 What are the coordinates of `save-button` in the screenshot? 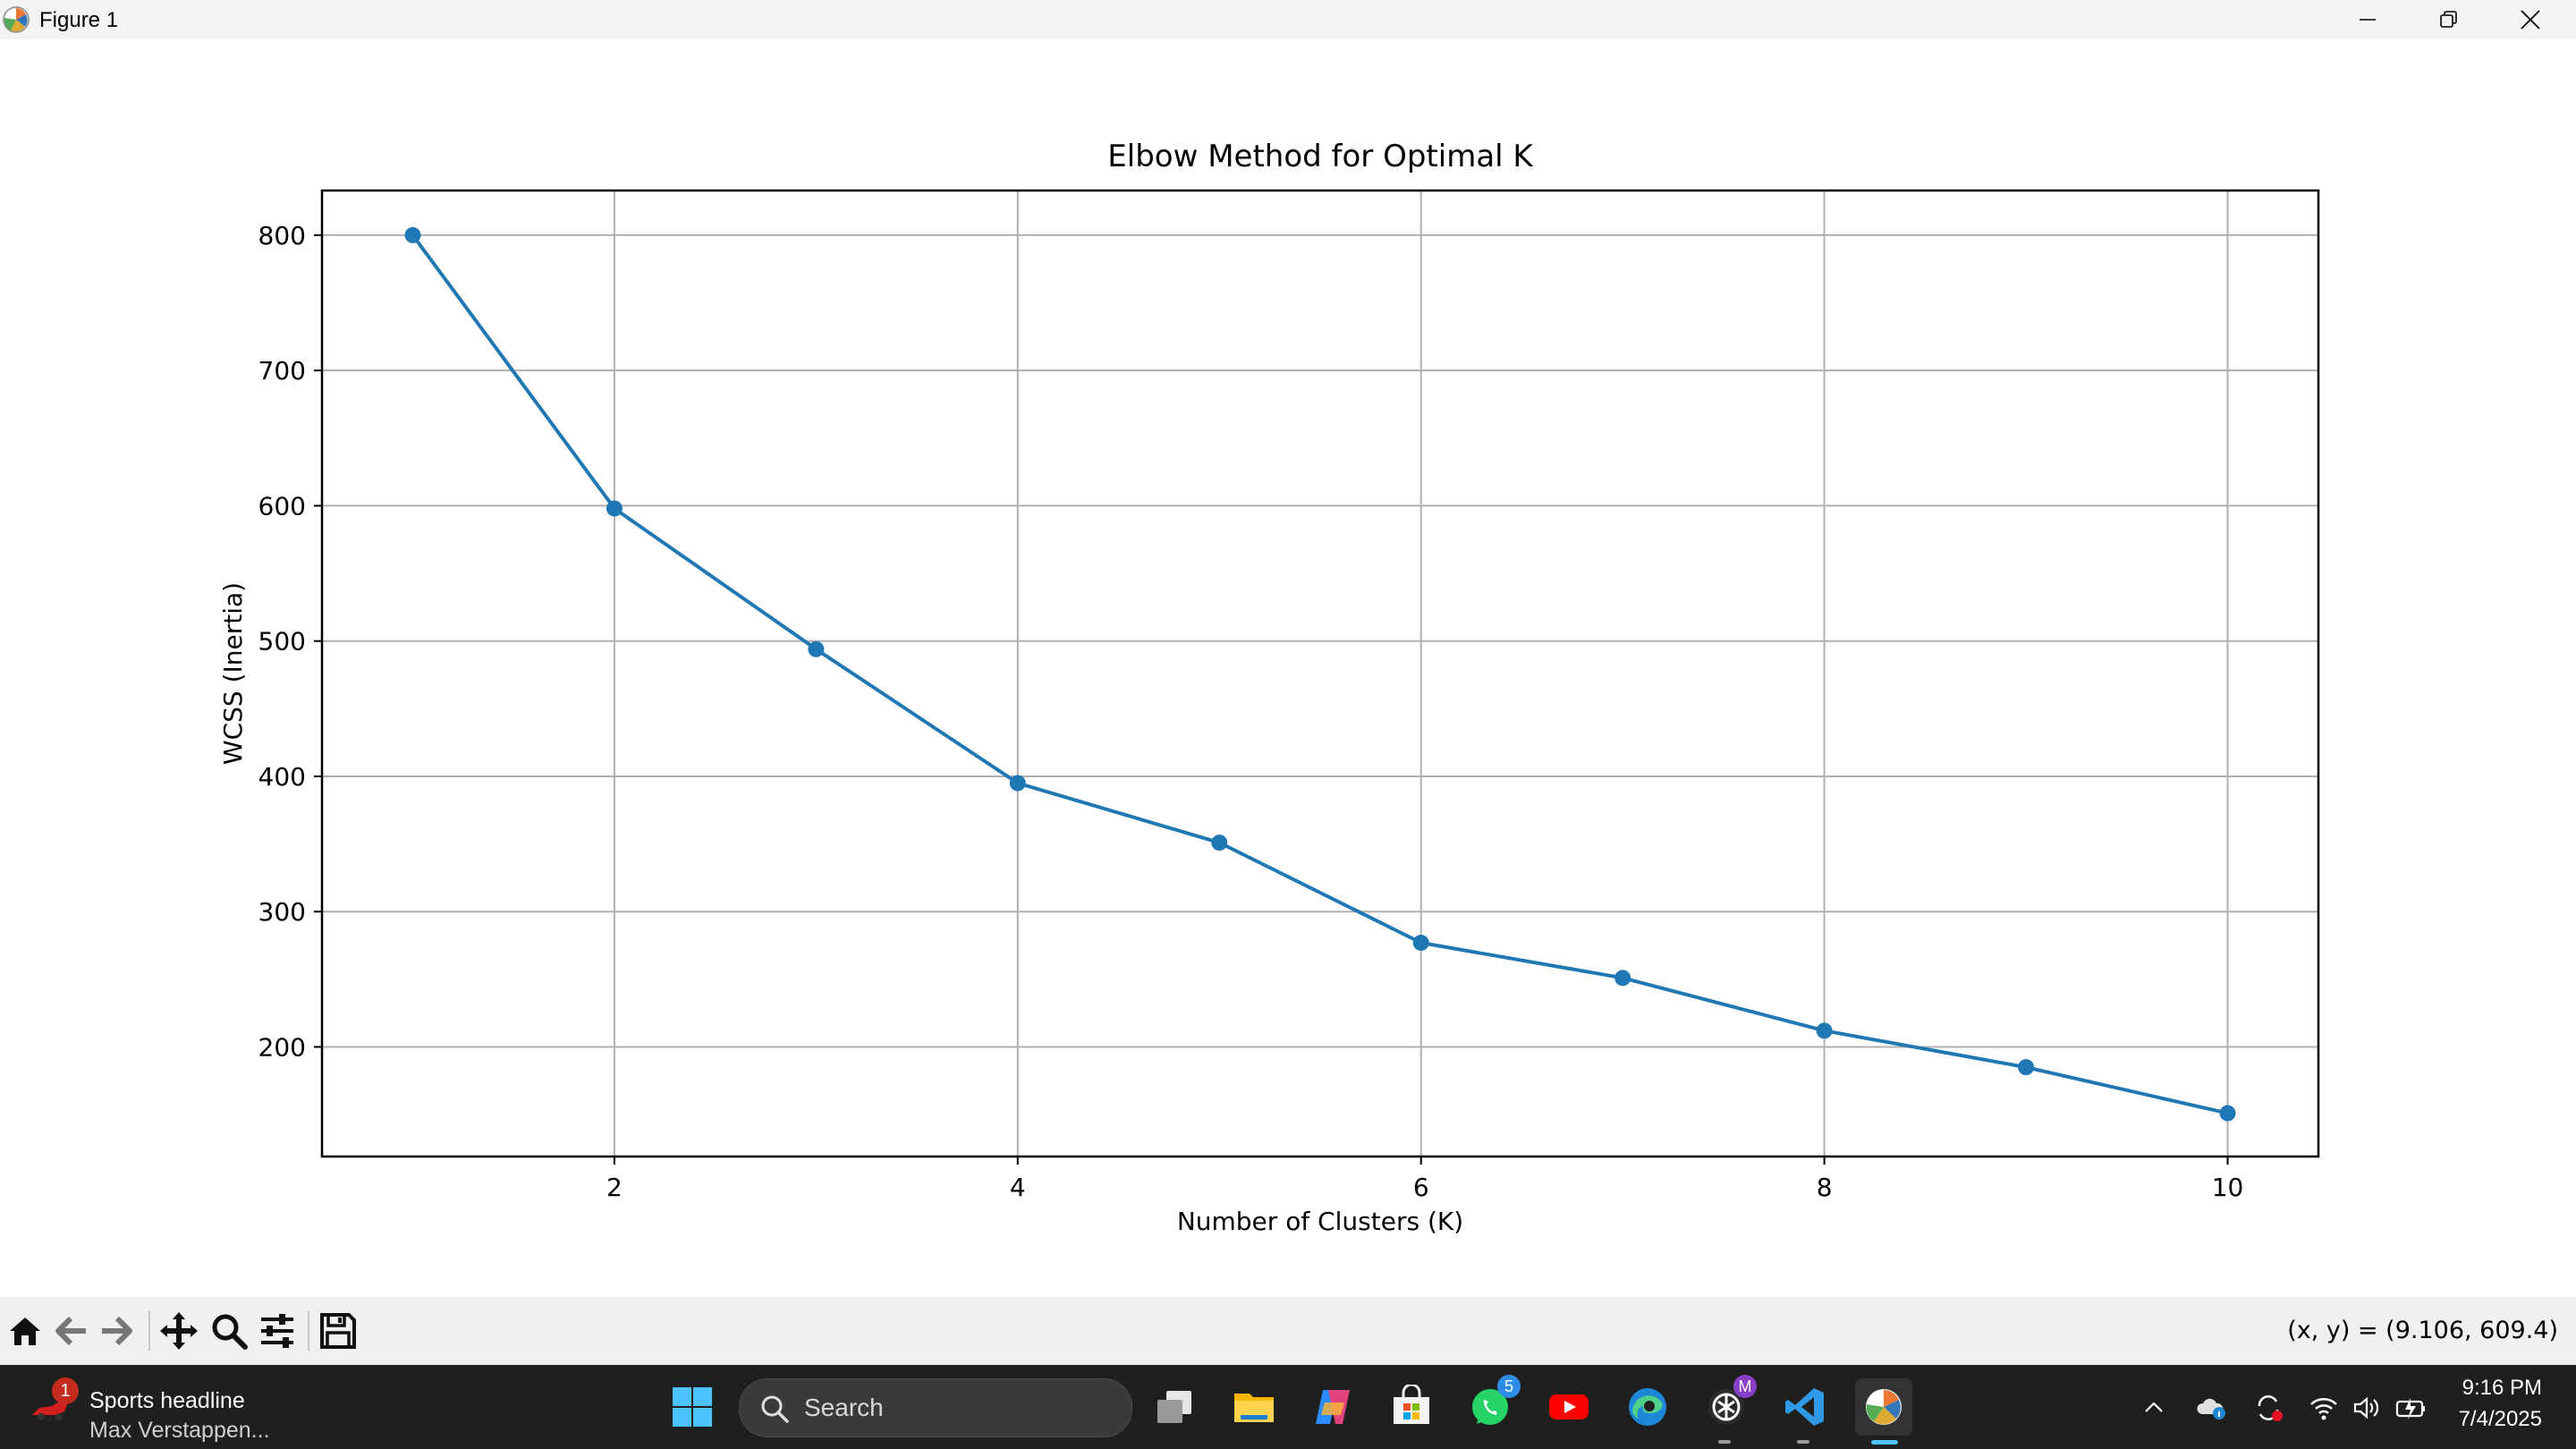 It's located at (338, 1330).